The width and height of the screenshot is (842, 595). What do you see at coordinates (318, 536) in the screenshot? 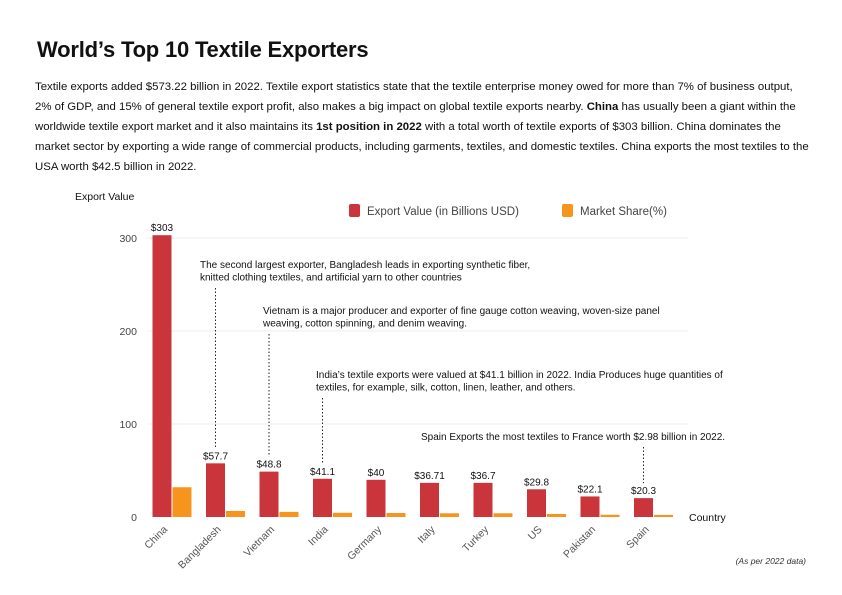
I see `x-tick-label: India` at bounding box center [318, 536].